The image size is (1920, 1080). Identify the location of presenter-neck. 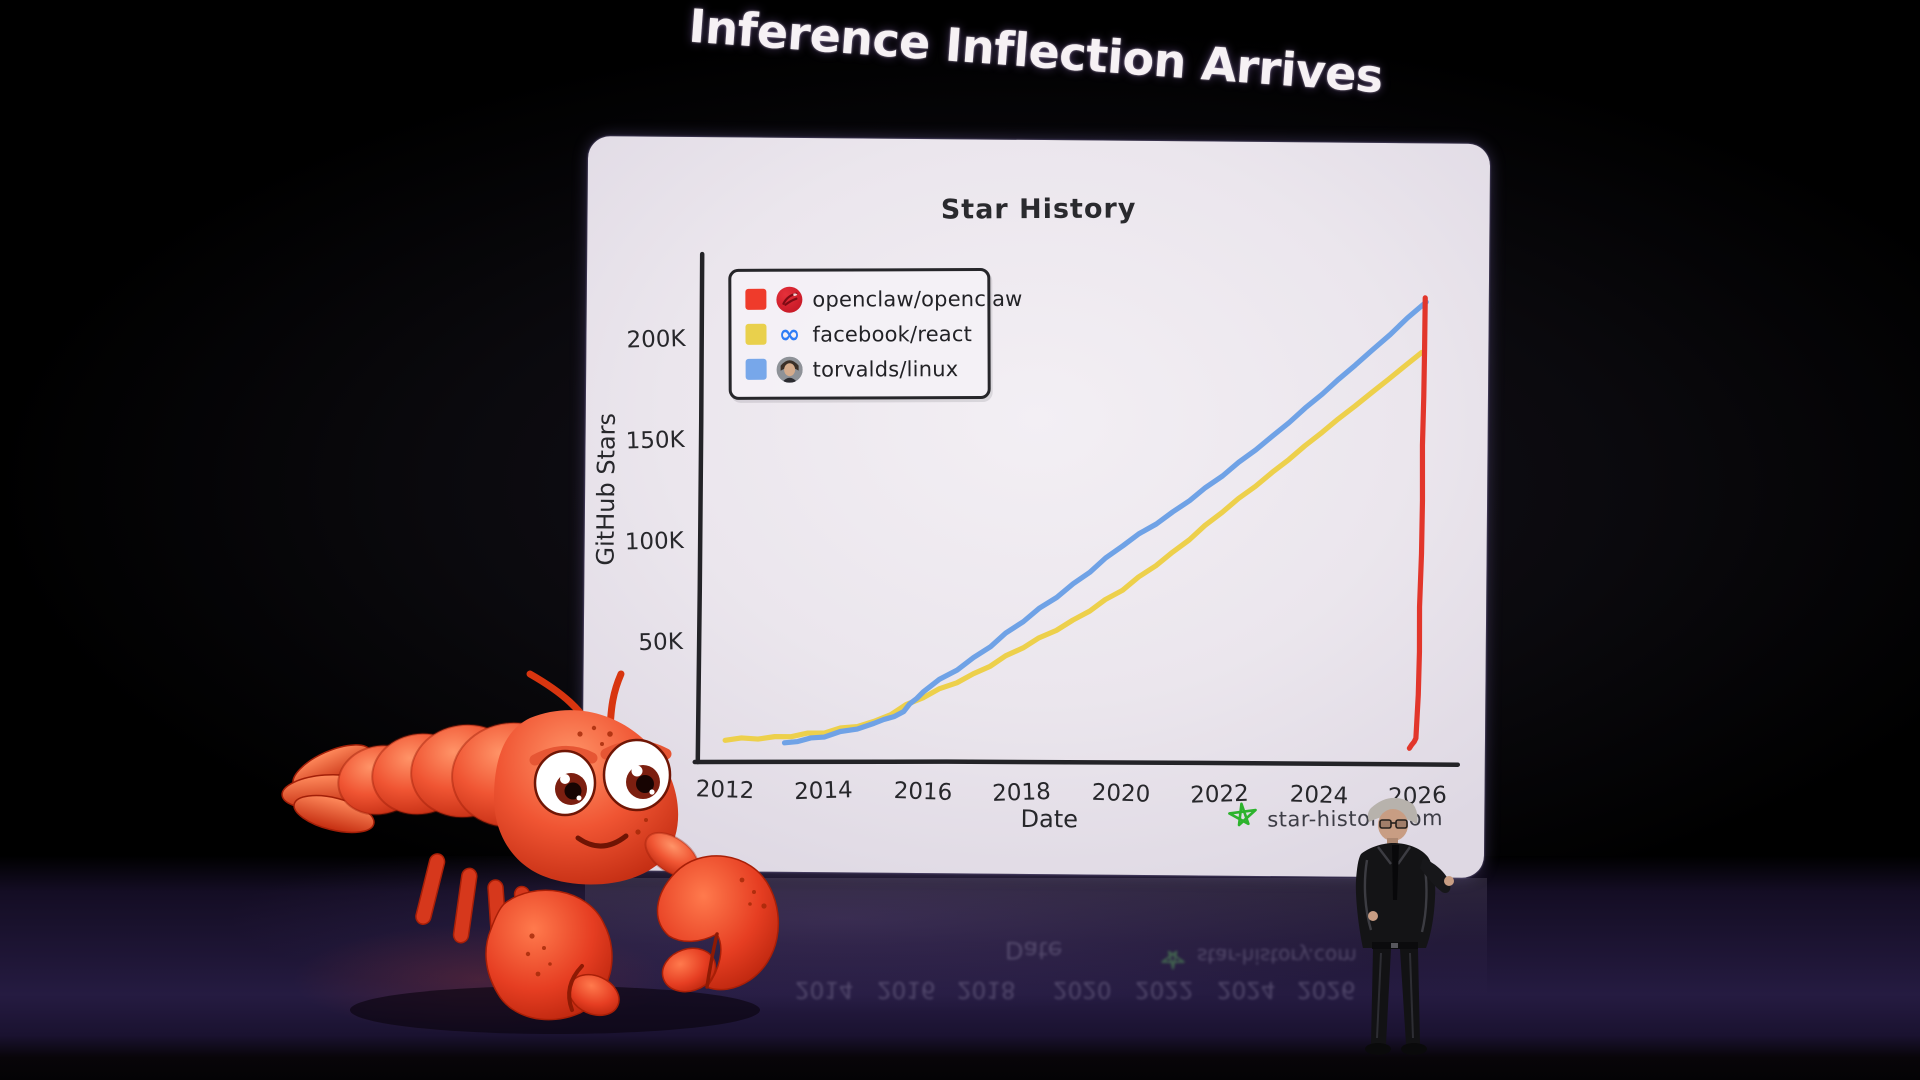
(1392, 842).